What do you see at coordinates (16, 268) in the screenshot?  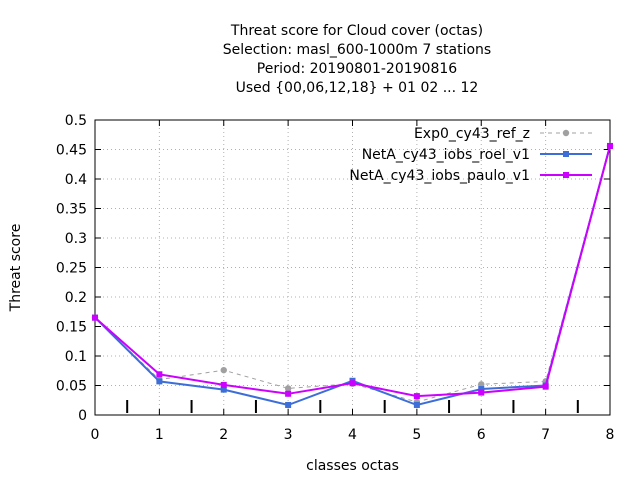 I see `y-axis-label: Threat score` at bounding box center [16, 268].